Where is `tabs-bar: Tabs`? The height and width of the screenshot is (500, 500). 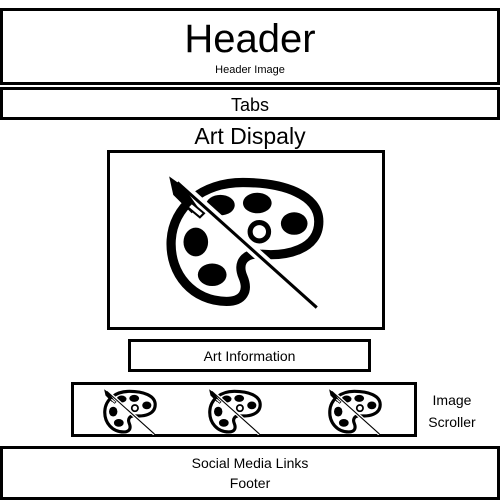
tabs-bar: Tabs is located at coordinates (250, 103).